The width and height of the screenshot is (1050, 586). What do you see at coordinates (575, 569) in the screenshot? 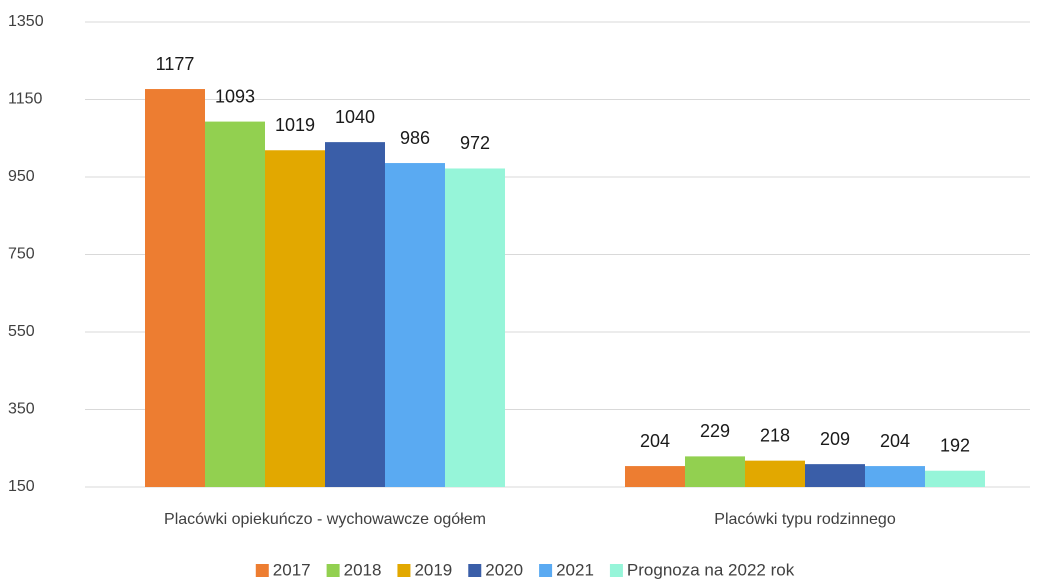
I see `legend-label: 2021` at bounding box center [575, 569].